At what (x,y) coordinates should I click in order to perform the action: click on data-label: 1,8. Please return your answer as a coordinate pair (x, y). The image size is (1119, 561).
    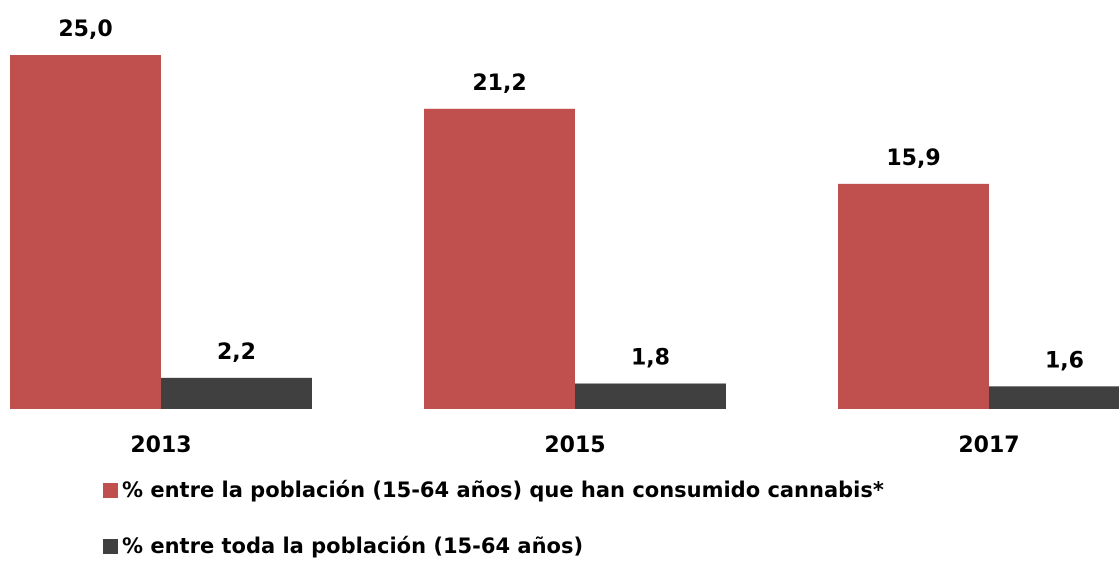
    Looking at the image, I should click on (650, 358).